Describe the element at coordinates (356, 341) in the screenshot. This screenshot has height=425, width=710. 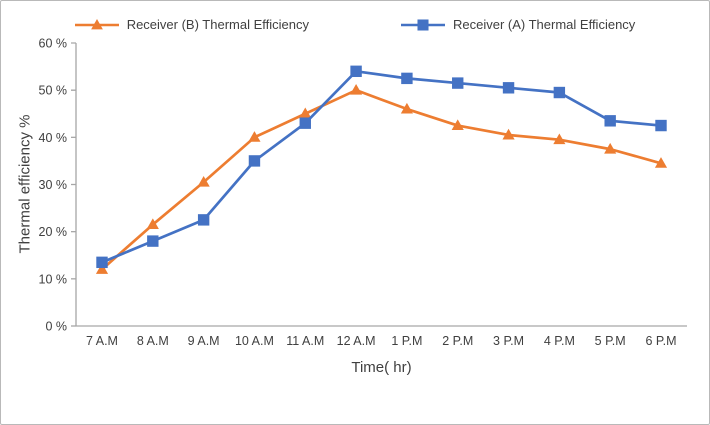
I see `x-tick-label: 12 A.M` at that location.